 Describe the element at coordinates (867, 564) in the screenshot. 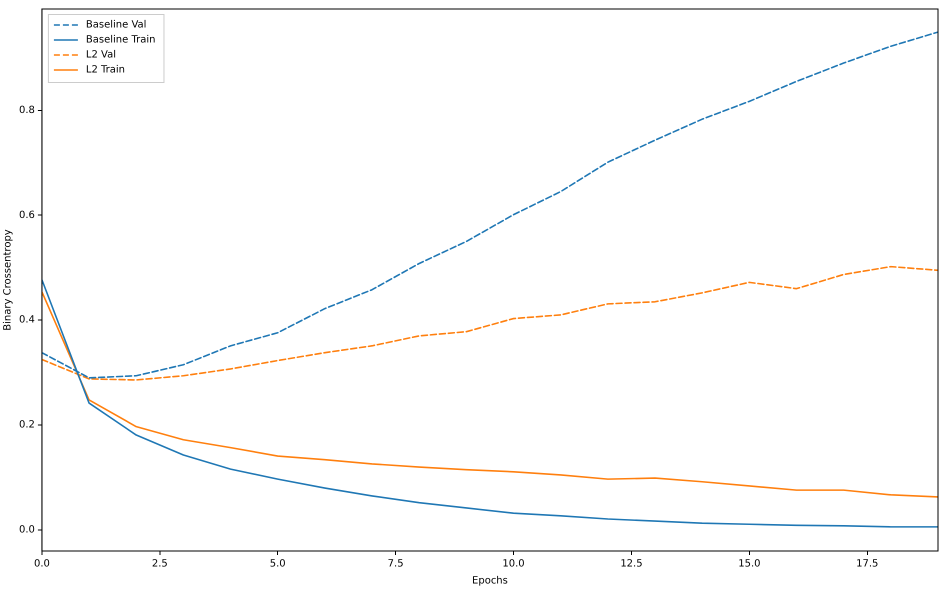

I see `x-tick-label: 17.5` at that location.